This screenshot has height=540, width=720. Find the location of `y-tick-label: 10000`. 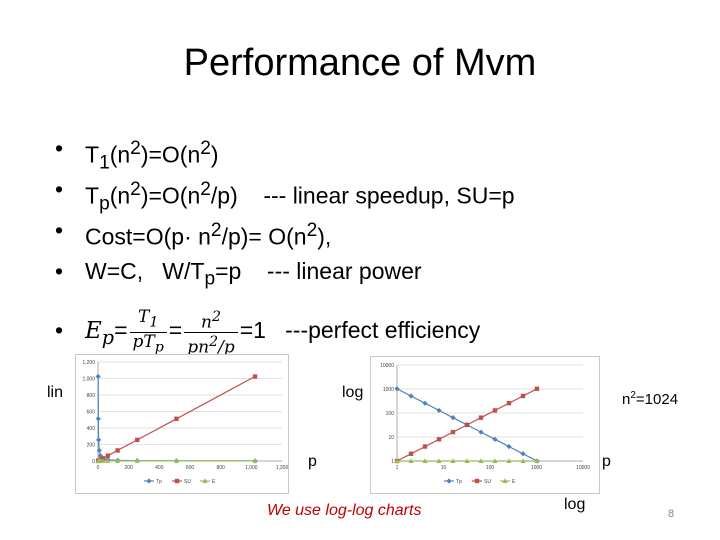

y-tick-label: 10000 is located at coordinates (387, 366).